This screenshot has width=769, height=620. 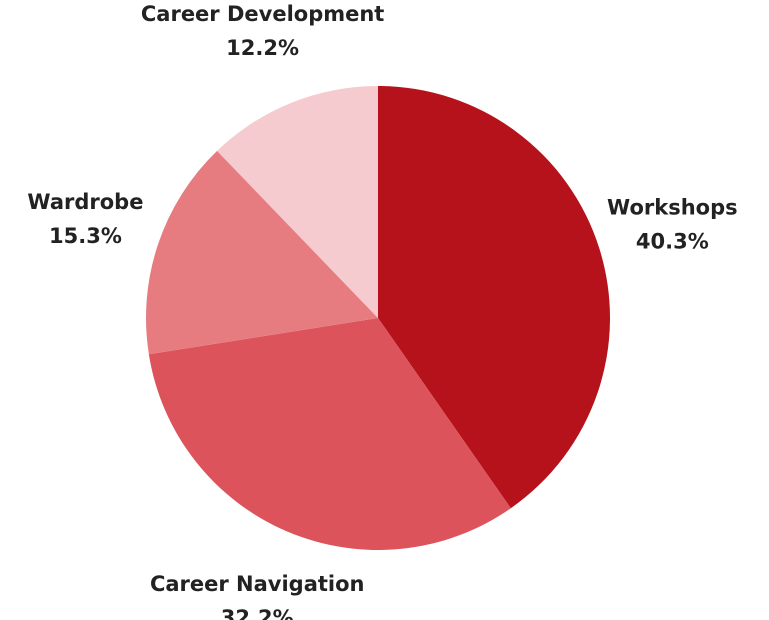 What do you see at coordinates (257, 613) in the screenshot?
I see `slice-value-label: 32.2%` at bounding box center [257, 613].